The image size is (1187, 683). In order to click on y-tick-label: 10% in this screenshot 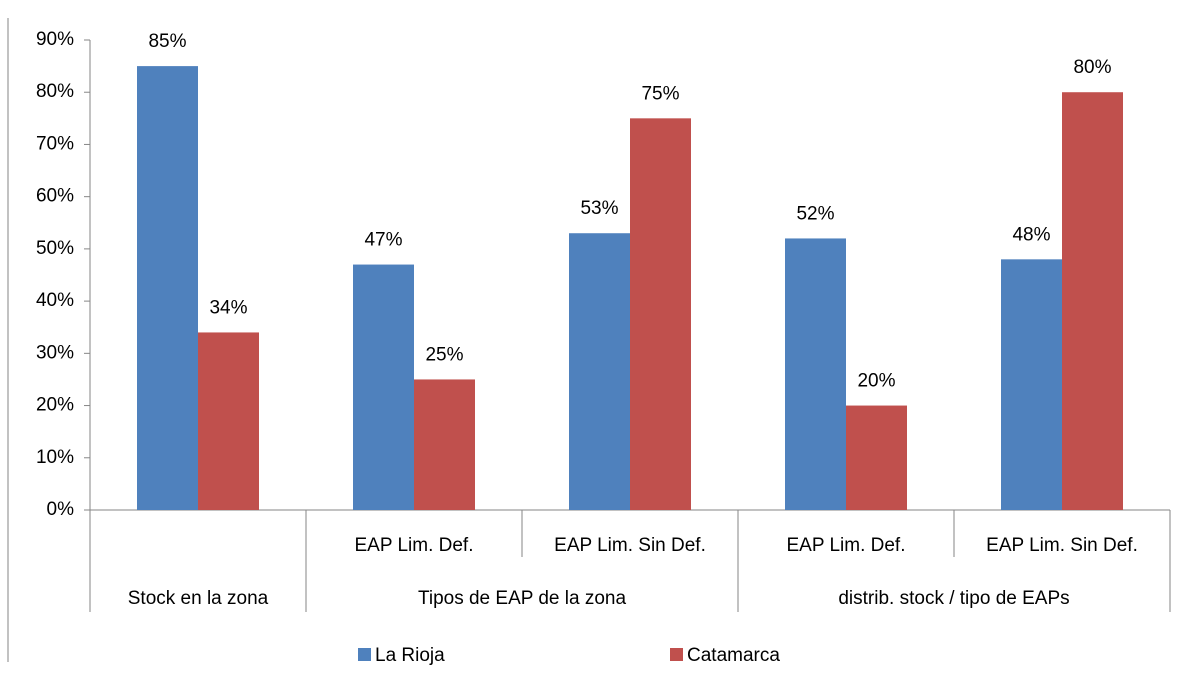, I will do `click(55, 457)`.